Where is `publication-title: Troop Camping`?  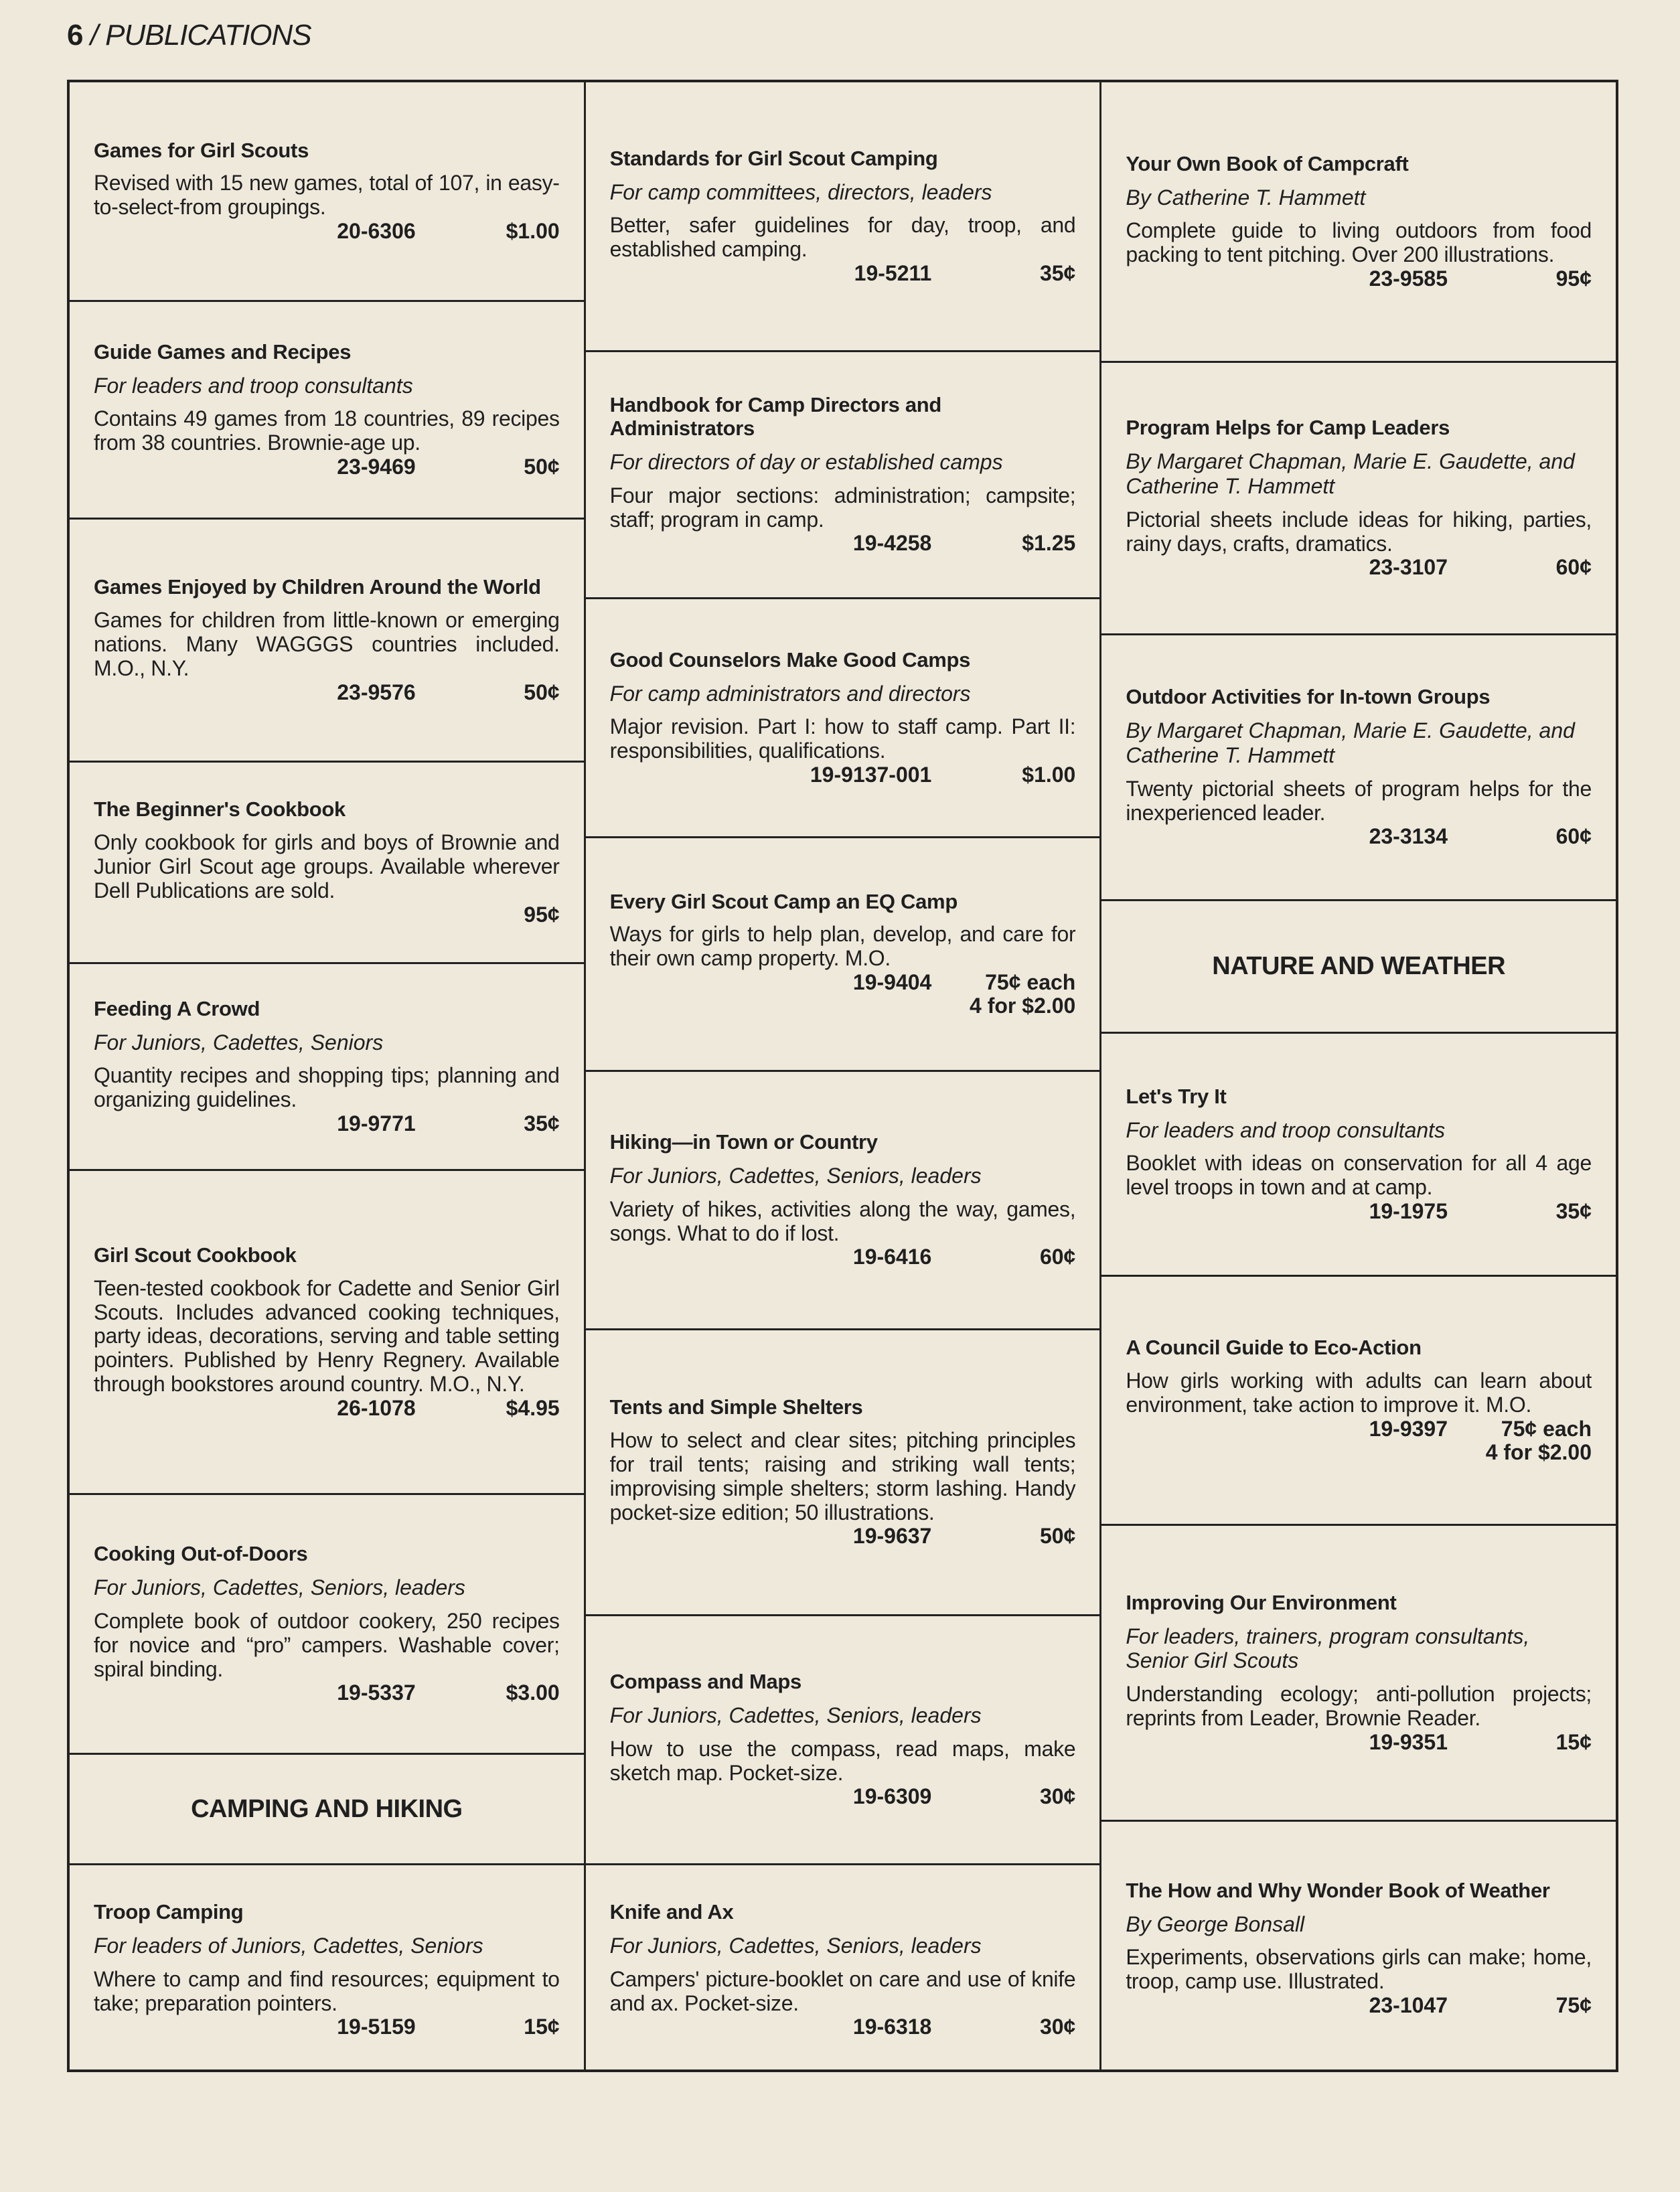
publication-title: Troop Camping is located at coordinates (169, 1912).